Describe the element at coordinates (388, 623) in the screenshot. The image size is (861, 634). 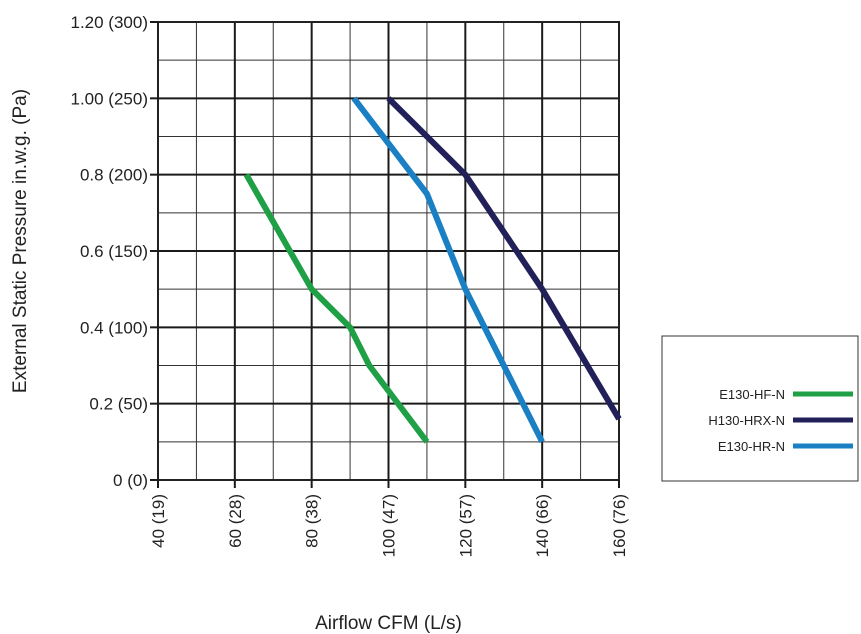
I see `x-axis-title: Airflow CFM (L/s)` at that location.